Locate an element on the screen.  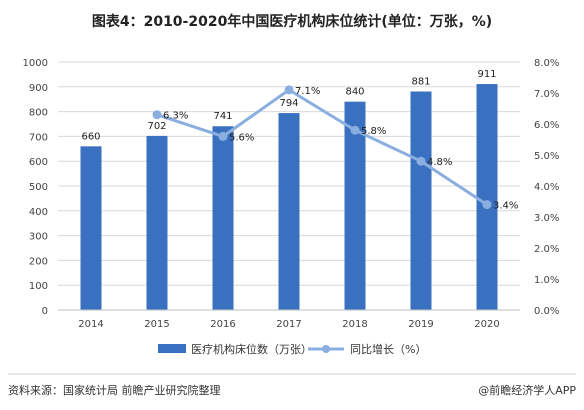
y-tick-label: 700 is located at coordinates (38, 137).